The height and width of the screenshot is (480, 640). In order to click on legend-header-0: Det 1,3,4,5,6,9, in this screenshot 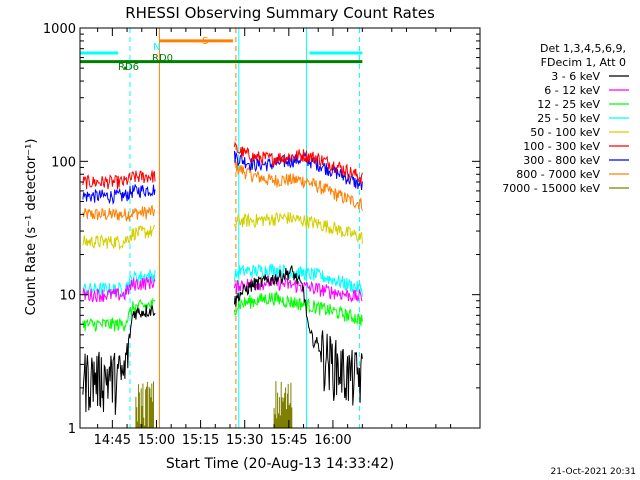, I will do `click(583, 48)`.